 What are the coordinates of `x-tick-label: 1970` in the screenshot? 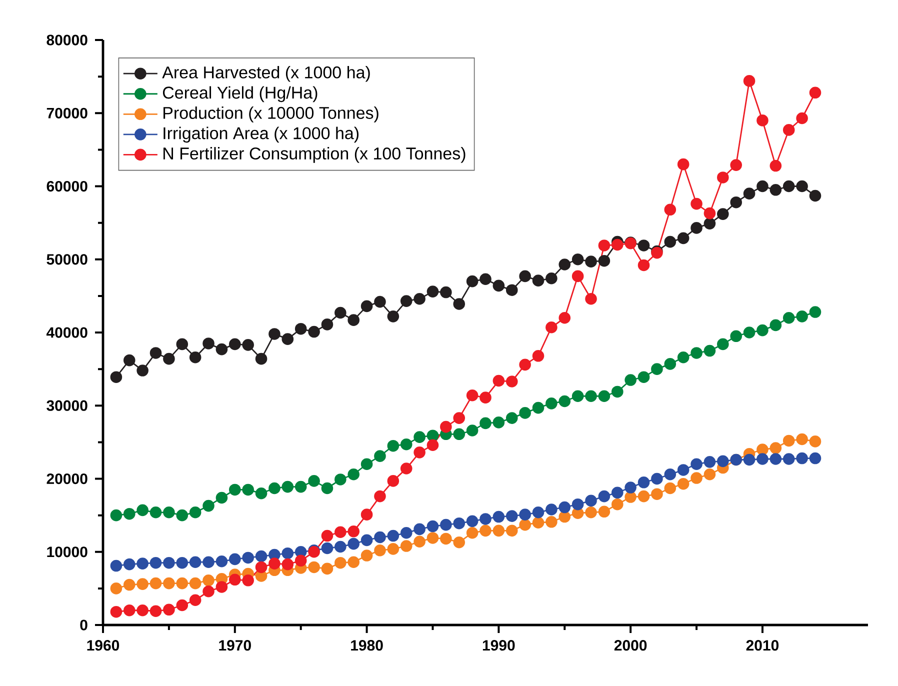 It's located at (235, 645).